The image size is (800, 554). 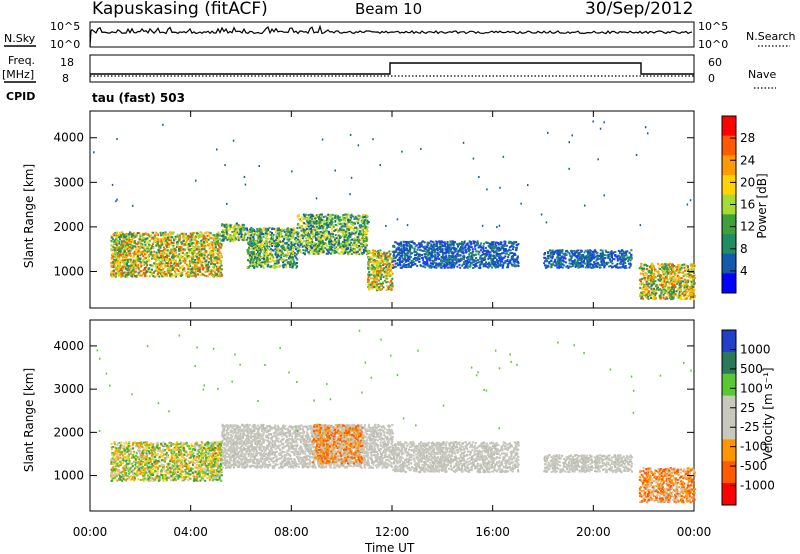 I want to click on nsky-tick-hi: 10^5, so click(x=65, y=26).